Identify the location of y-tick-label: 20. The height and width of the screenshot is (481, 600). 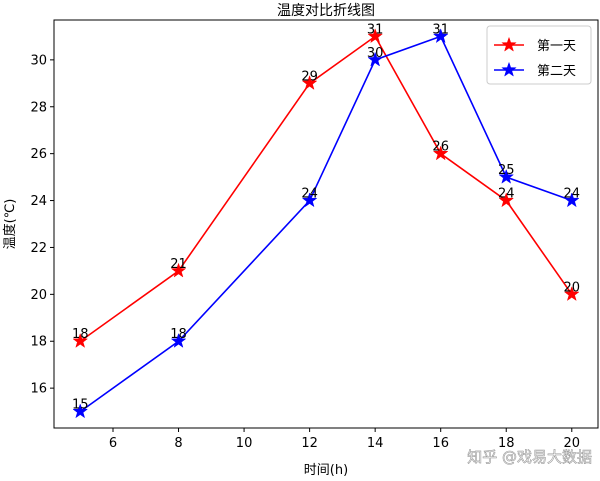
(38, 295).